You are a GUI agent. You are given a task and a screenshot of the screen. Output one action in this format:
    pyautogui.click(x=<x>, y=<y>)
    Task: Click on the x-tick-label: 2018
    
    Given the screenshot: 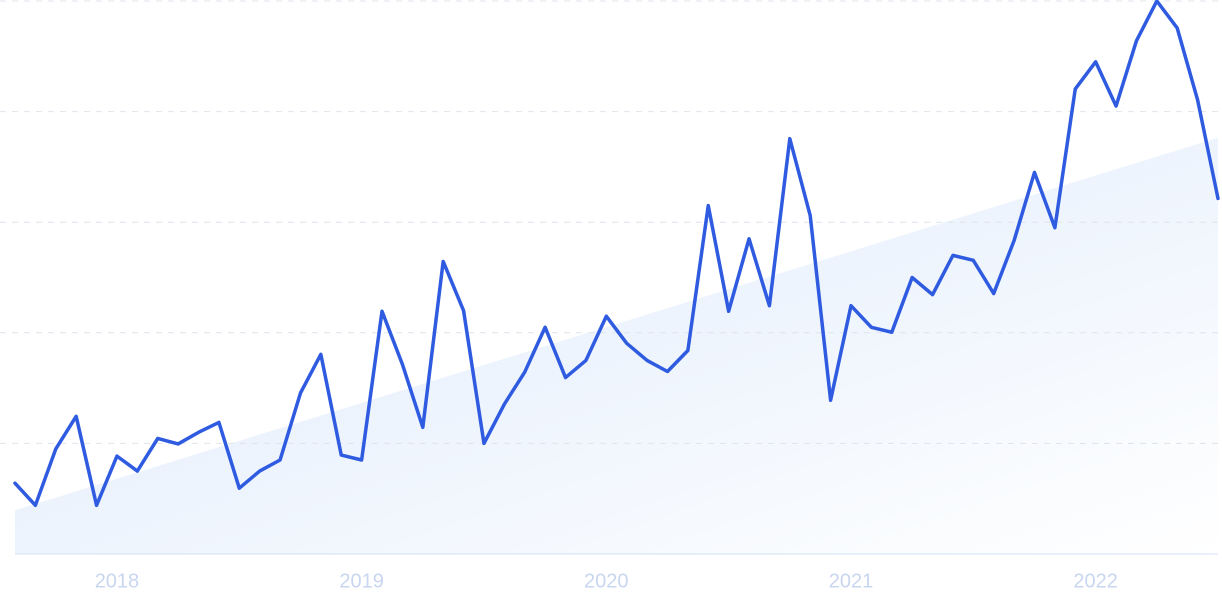 What is the action you would take?
    pyautogui.click(x=117, y=581)
    